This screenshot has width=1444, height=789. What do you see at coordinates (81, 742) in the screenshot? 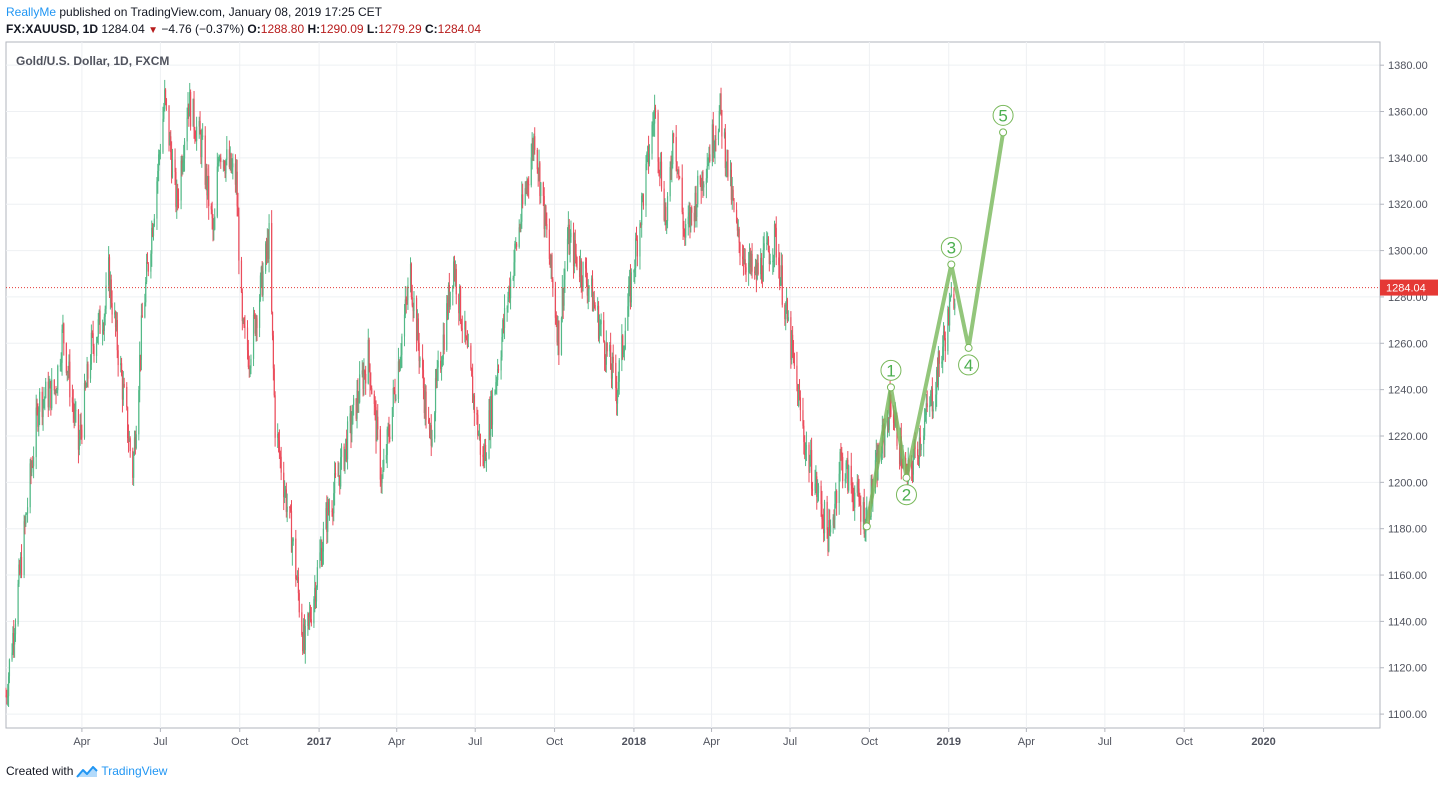
I see `x-tick-label: Apr` at bounding box center [81, 742].